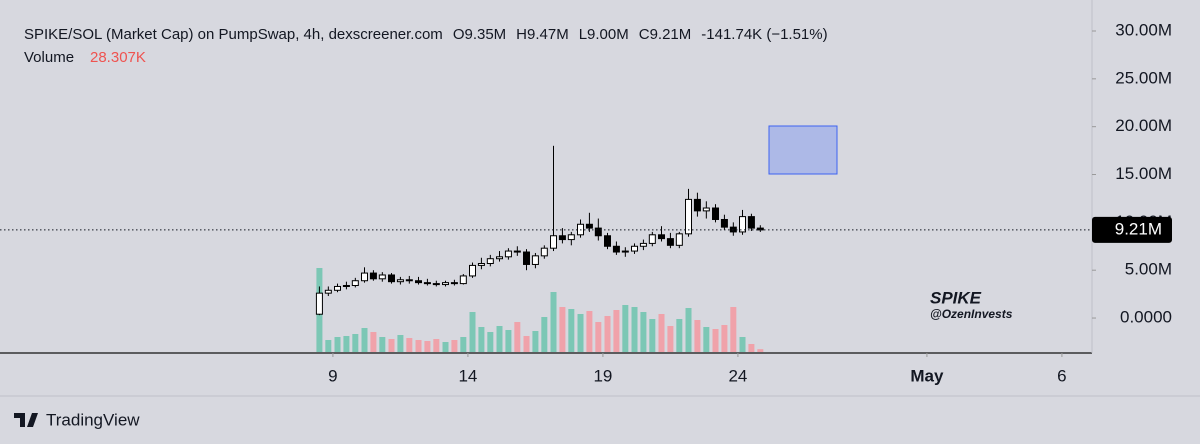  I want to click on volume-value: 28.307K, so click(118, 57).